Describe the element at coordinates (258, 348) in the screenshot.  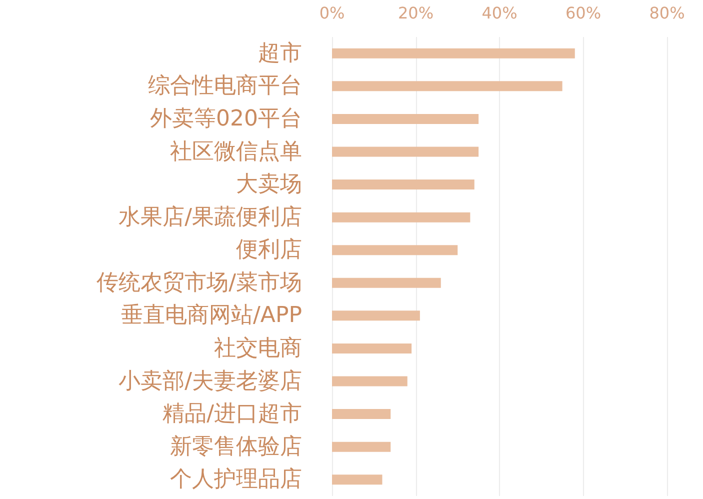
I see `y-tick-label: 社交电商` at that location.